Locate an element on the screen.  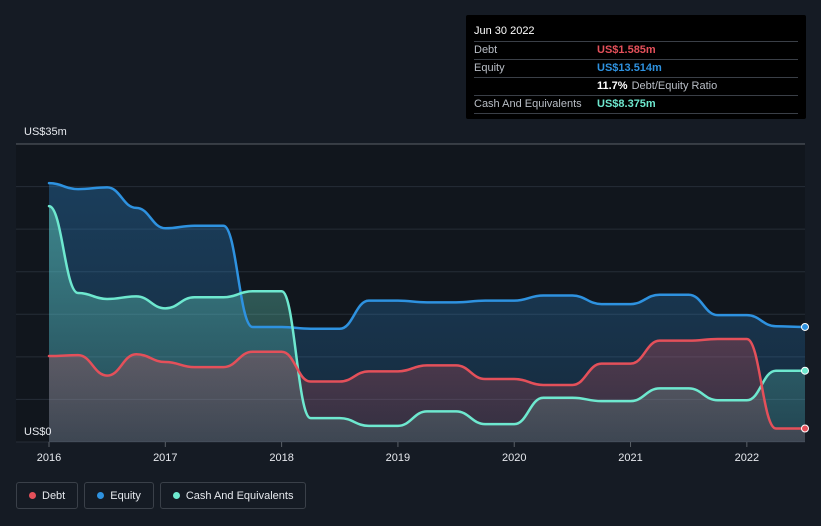
legend-item-cash: Cash And Equivalents is located at coordinates (233, 495).